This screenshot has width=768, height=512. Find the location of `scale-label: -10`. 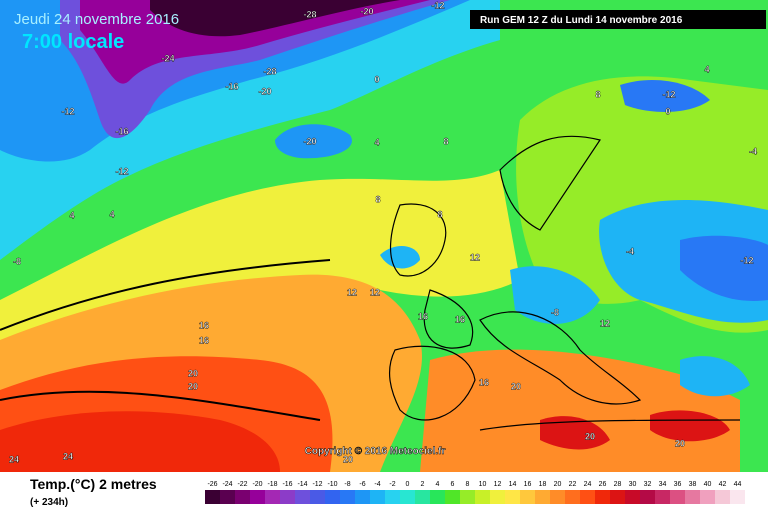

scale-label: -10 is located at coordinates (332, 484).